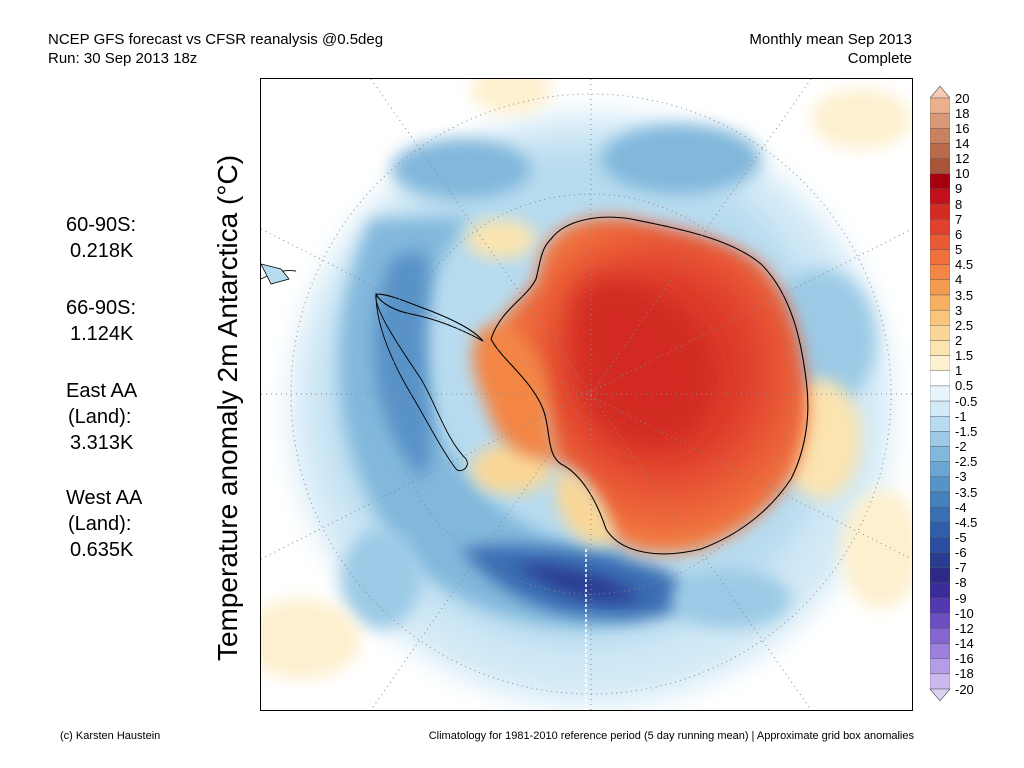 The width and height of the screenshot is (1024, 768). I want to click on colorbar-tick-label: -14, so click(964, 644).